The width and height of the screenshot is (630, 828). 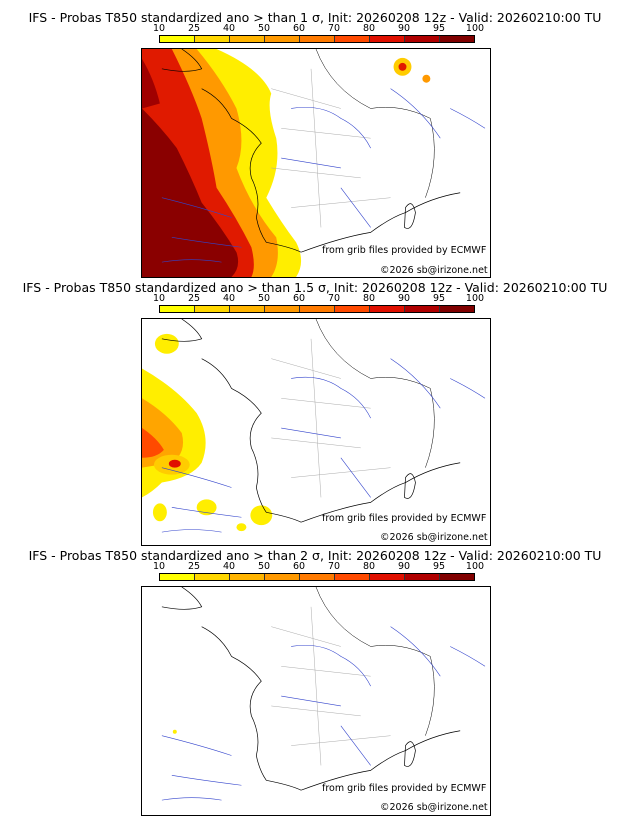 What do you see at coordinates (153, 443) in the screenshot?
I see `prob-red` at bounding box center [153, 443].